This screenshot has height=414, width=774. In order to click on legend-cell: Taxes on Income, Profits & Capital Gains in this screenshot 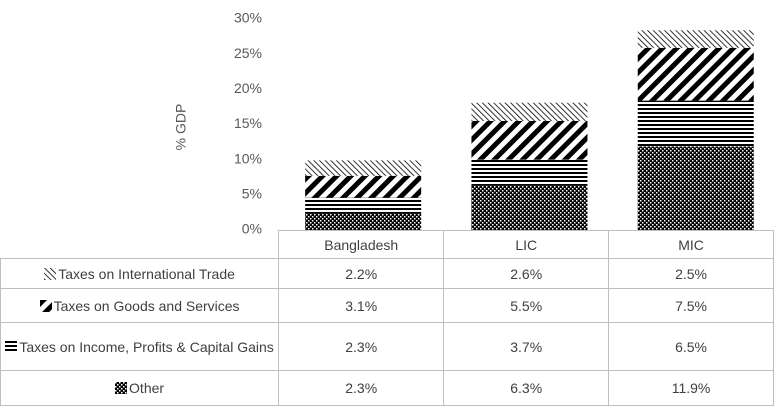, I will do `click(140, 346)`.